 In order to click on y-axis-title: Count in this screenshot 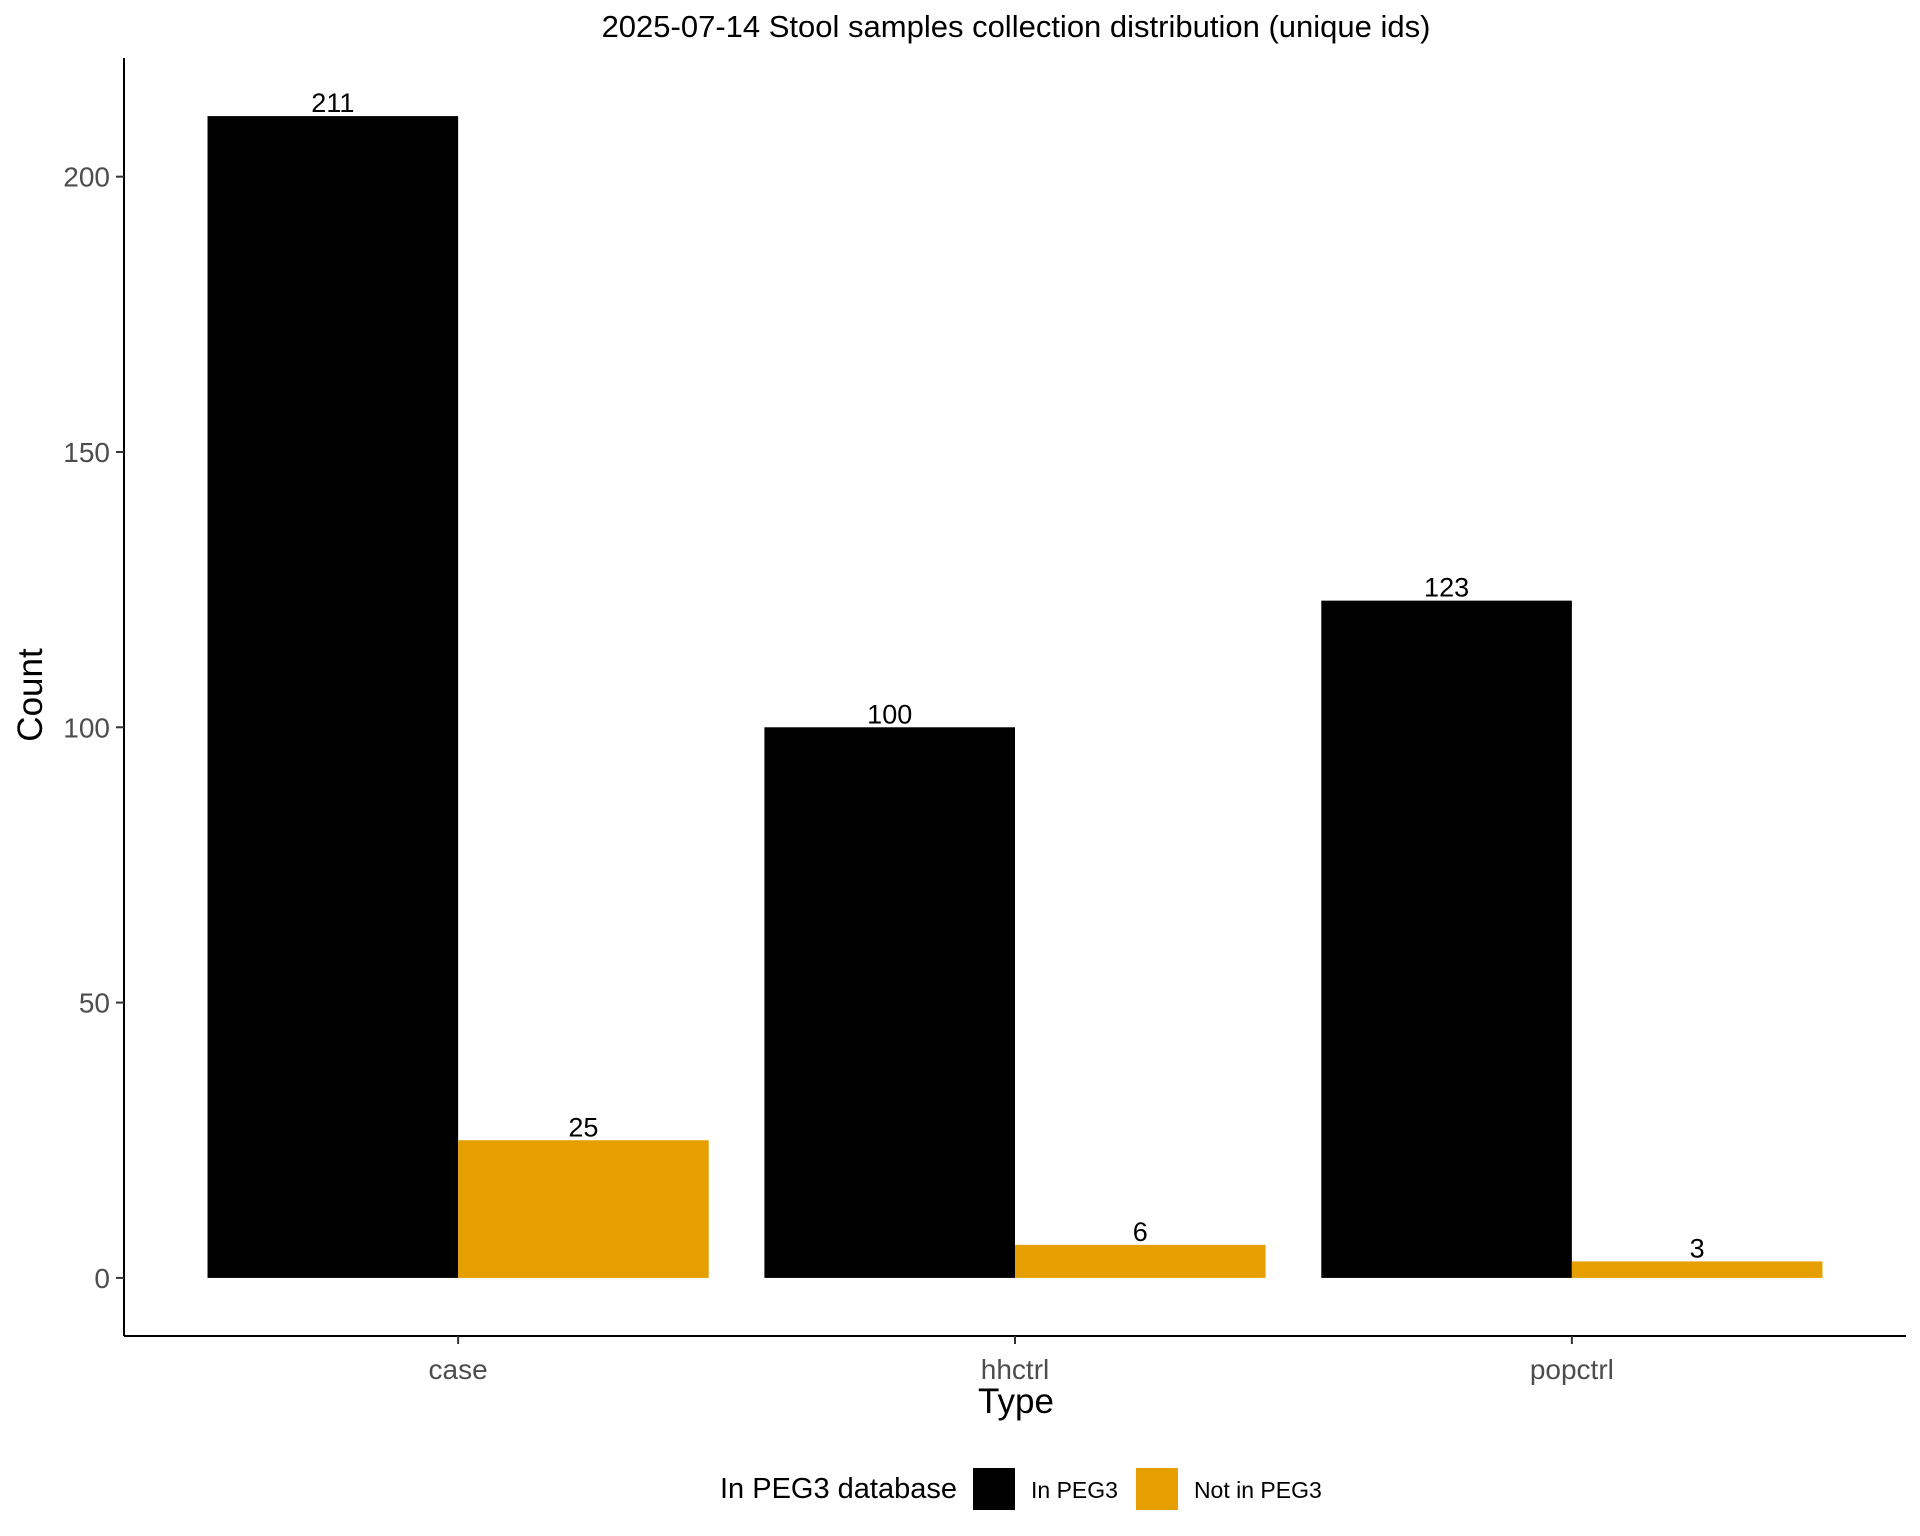, I will do `click(30, 695)`.